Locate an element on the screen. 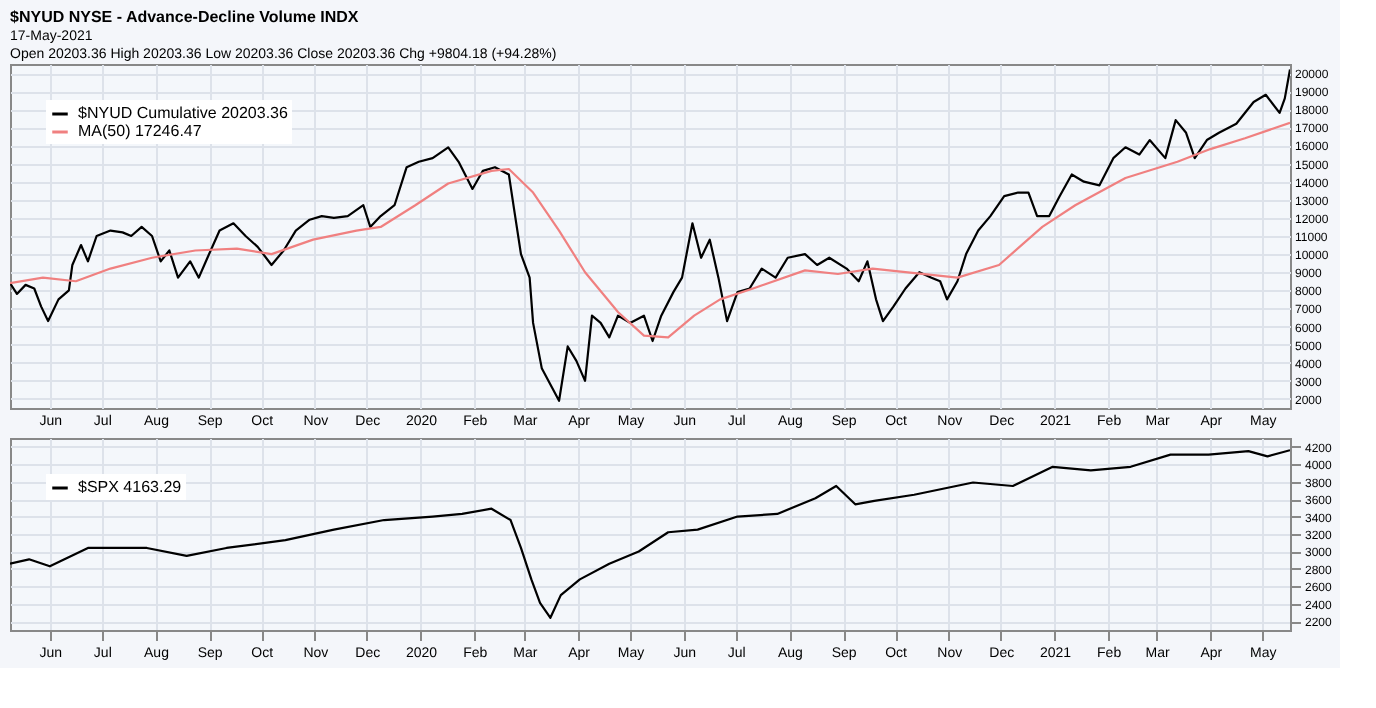  legend-label: $SPX 4163.29 is located at coordinates (130, 487).